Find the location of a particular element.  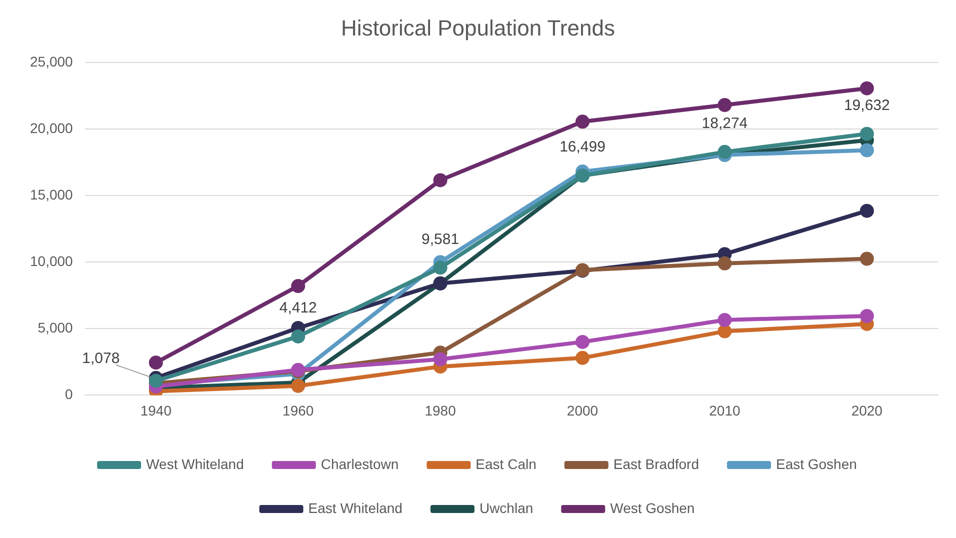

legend-label: East Whiteland is located at coordinates (355, 508).